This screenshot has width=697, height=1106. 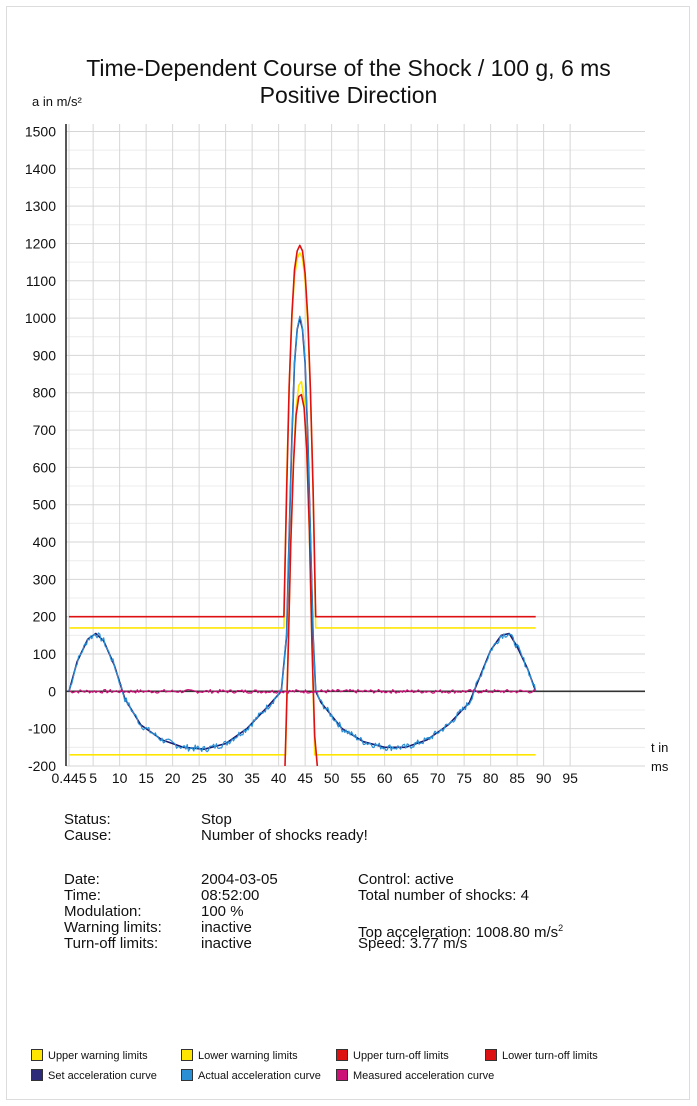 What do you see at coordinates (87, 819) in the screenshot?
I see `status-label: Status:` at bounding box center [87, 819].